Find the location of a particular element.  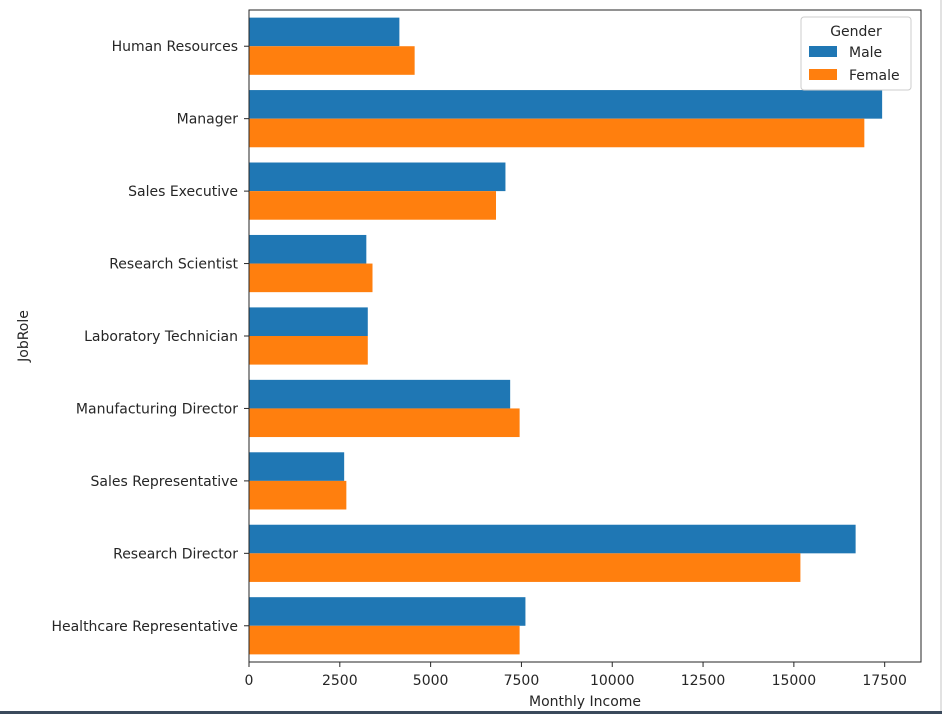

y-tick-label-manufacturing-director: Manufacturing Director is located at coordinates (157, 409).